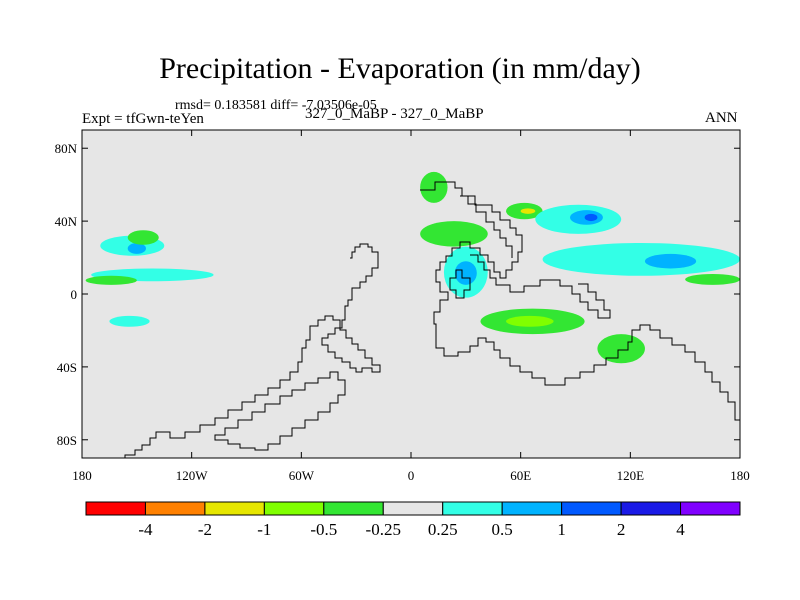  What do you see at coordinates (302, 475) in the screenshot?
I see `x-tick-label: 60W` at bounding box center [302, 475].